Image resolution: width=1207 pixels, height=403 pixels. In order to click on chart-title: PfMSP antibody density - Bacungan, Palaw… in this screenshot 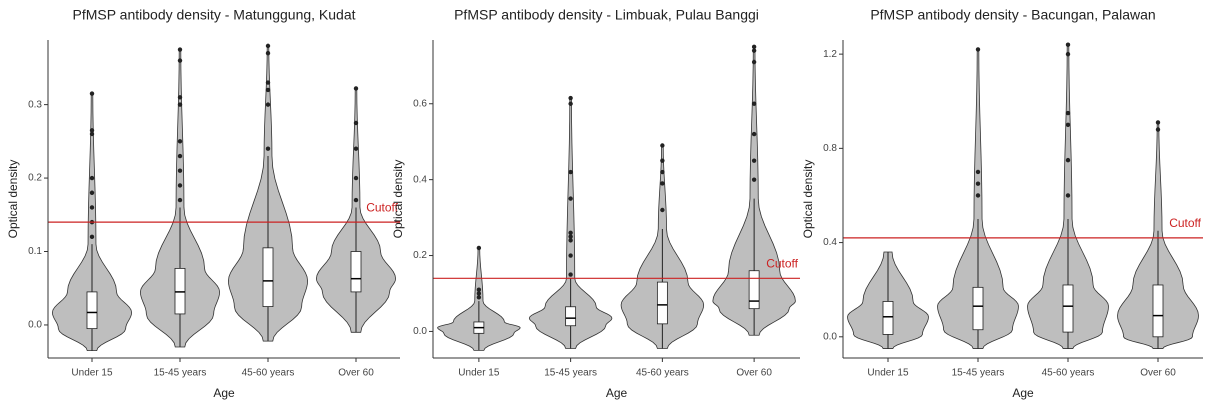, I will do `click(1012, 15)`.